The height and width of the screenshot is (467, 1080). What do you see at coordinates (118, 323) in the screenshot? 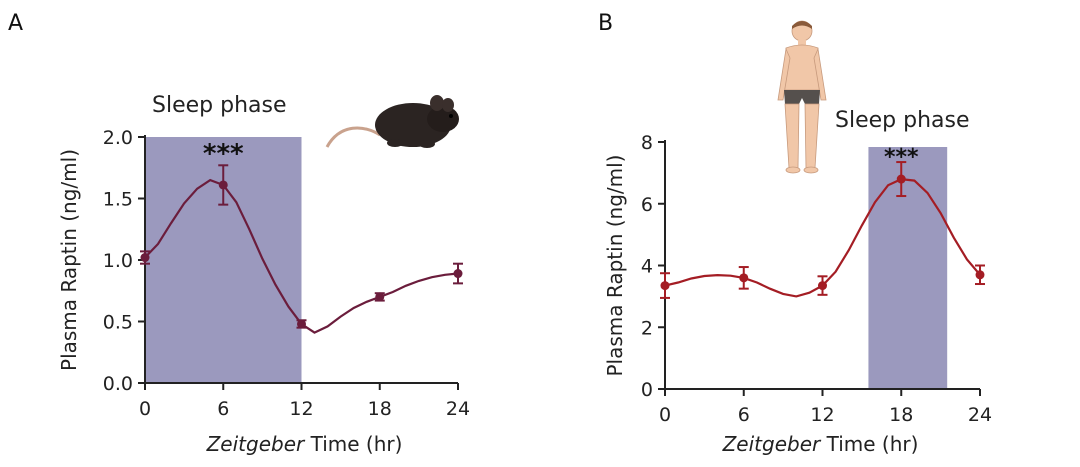
I see `y-tick-label: 0.5` at bounding box center [118, 323].